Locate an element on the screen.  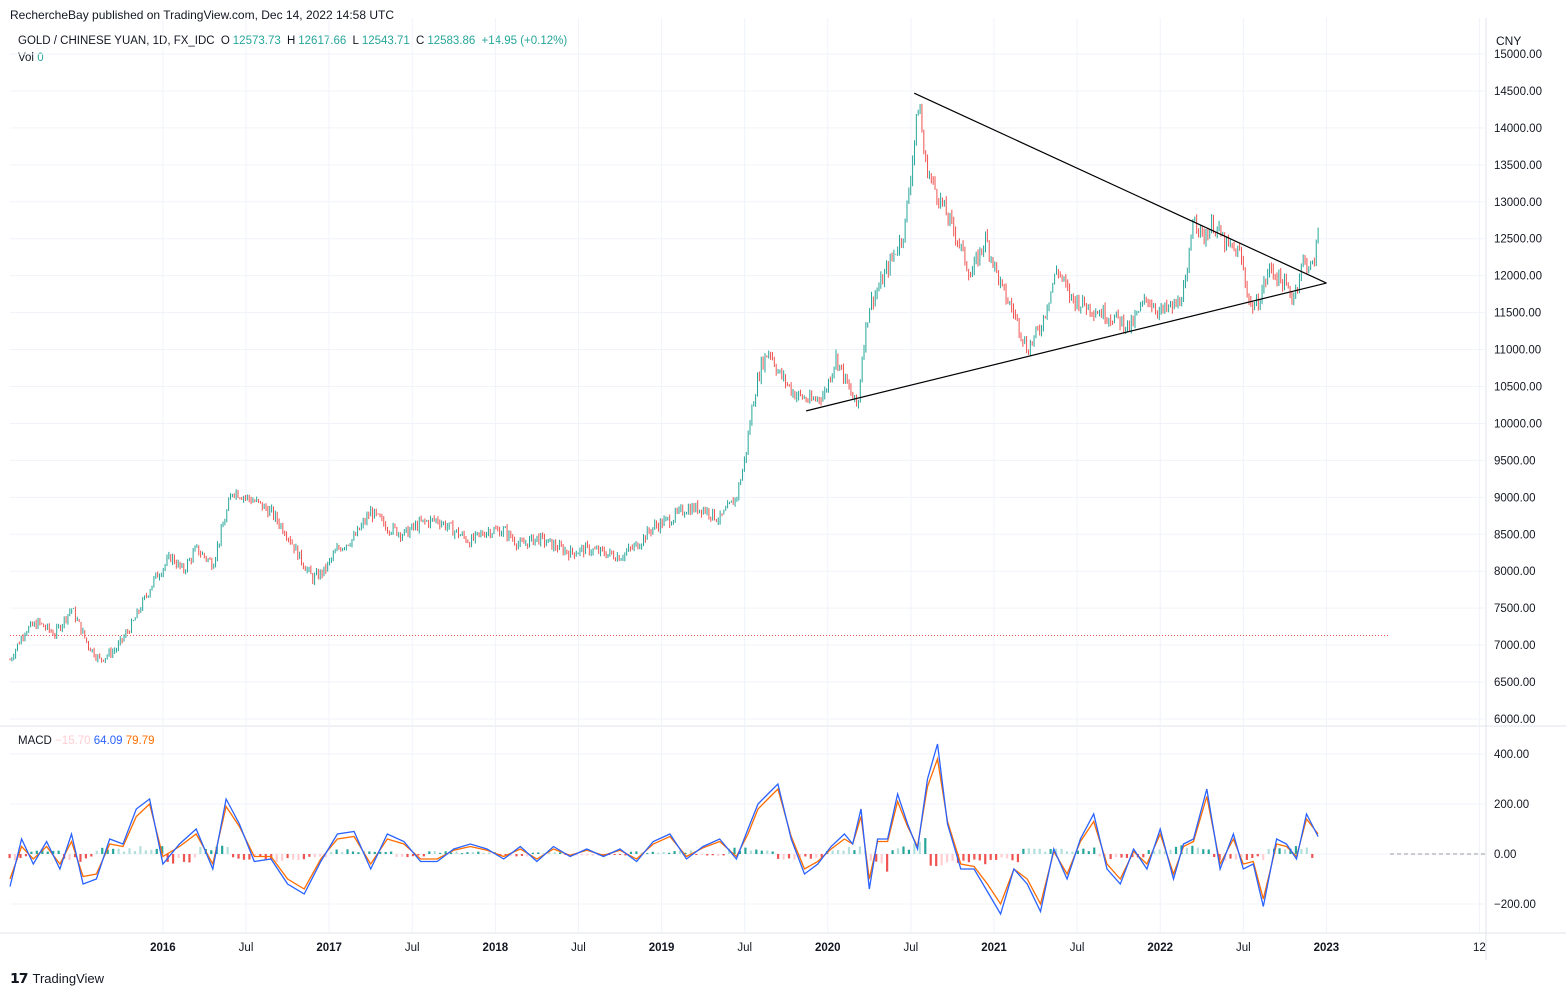
time-tick-label: 2020 is located at coordinates (828, 948).